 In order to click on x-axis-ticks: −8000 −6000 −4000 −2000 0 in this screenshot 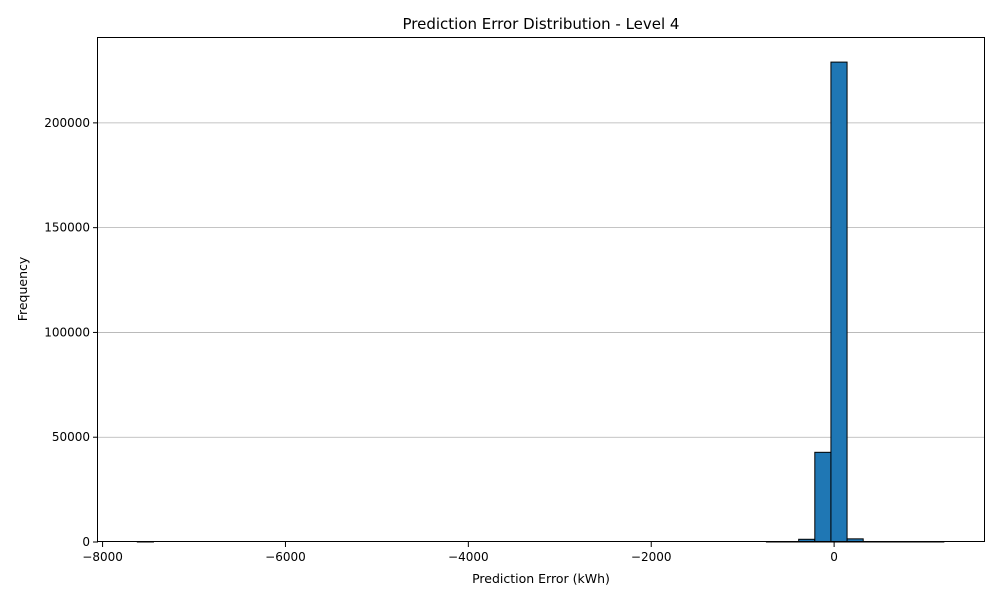, I will do `click(460, 553)`.